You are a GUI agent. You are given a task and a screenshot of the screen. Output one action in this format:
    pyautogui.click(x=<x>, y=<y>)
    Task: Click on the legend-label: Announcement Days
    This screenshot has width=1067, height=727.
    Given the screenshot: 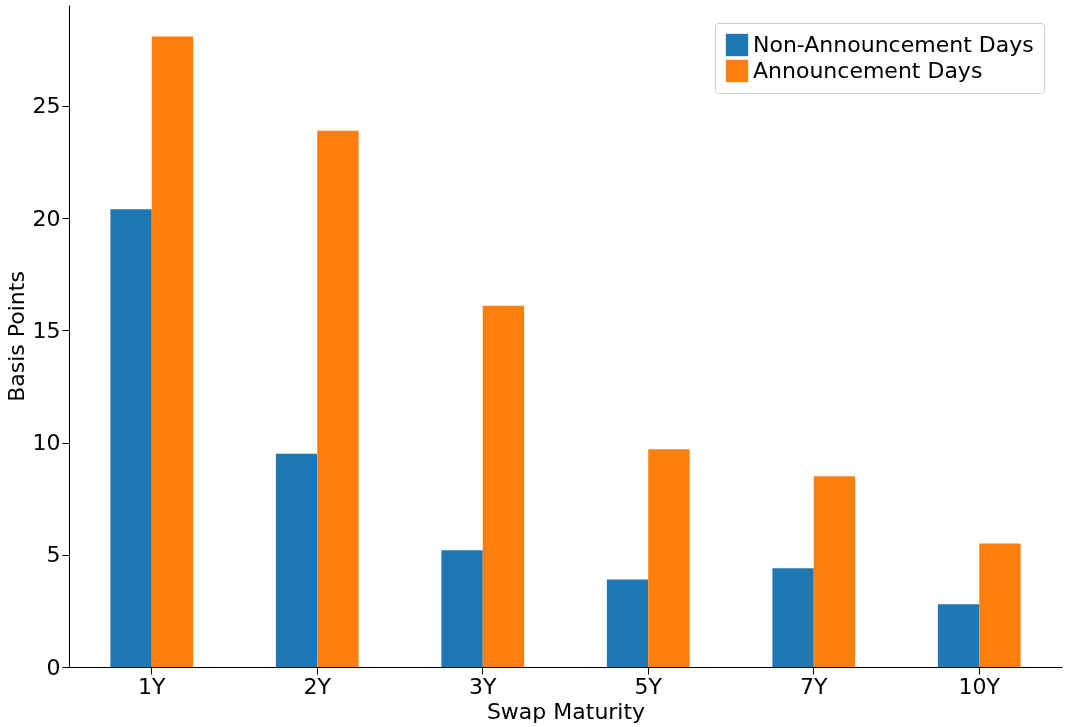 What is the action you would take?
    pyautogui.click(x=868, y=70)
    